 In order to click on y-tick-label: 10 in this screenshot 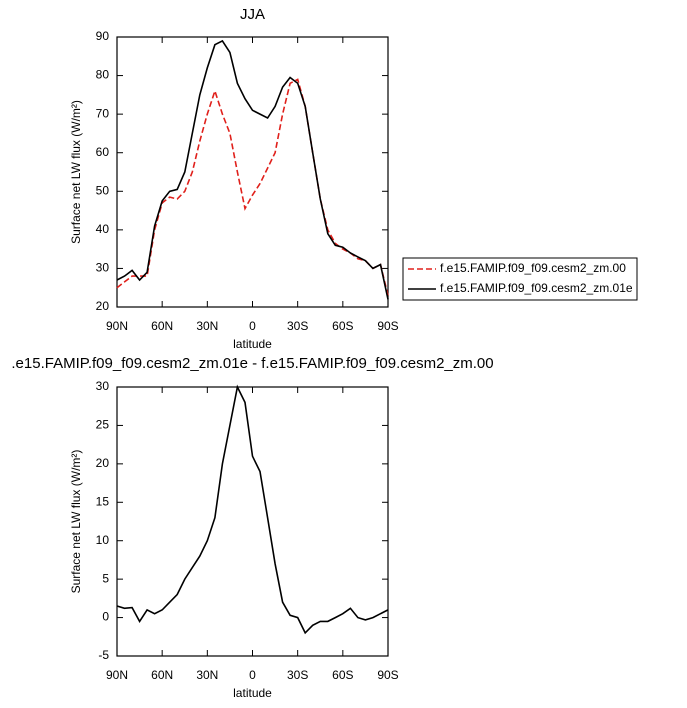, I will do `click(103, 540)`.